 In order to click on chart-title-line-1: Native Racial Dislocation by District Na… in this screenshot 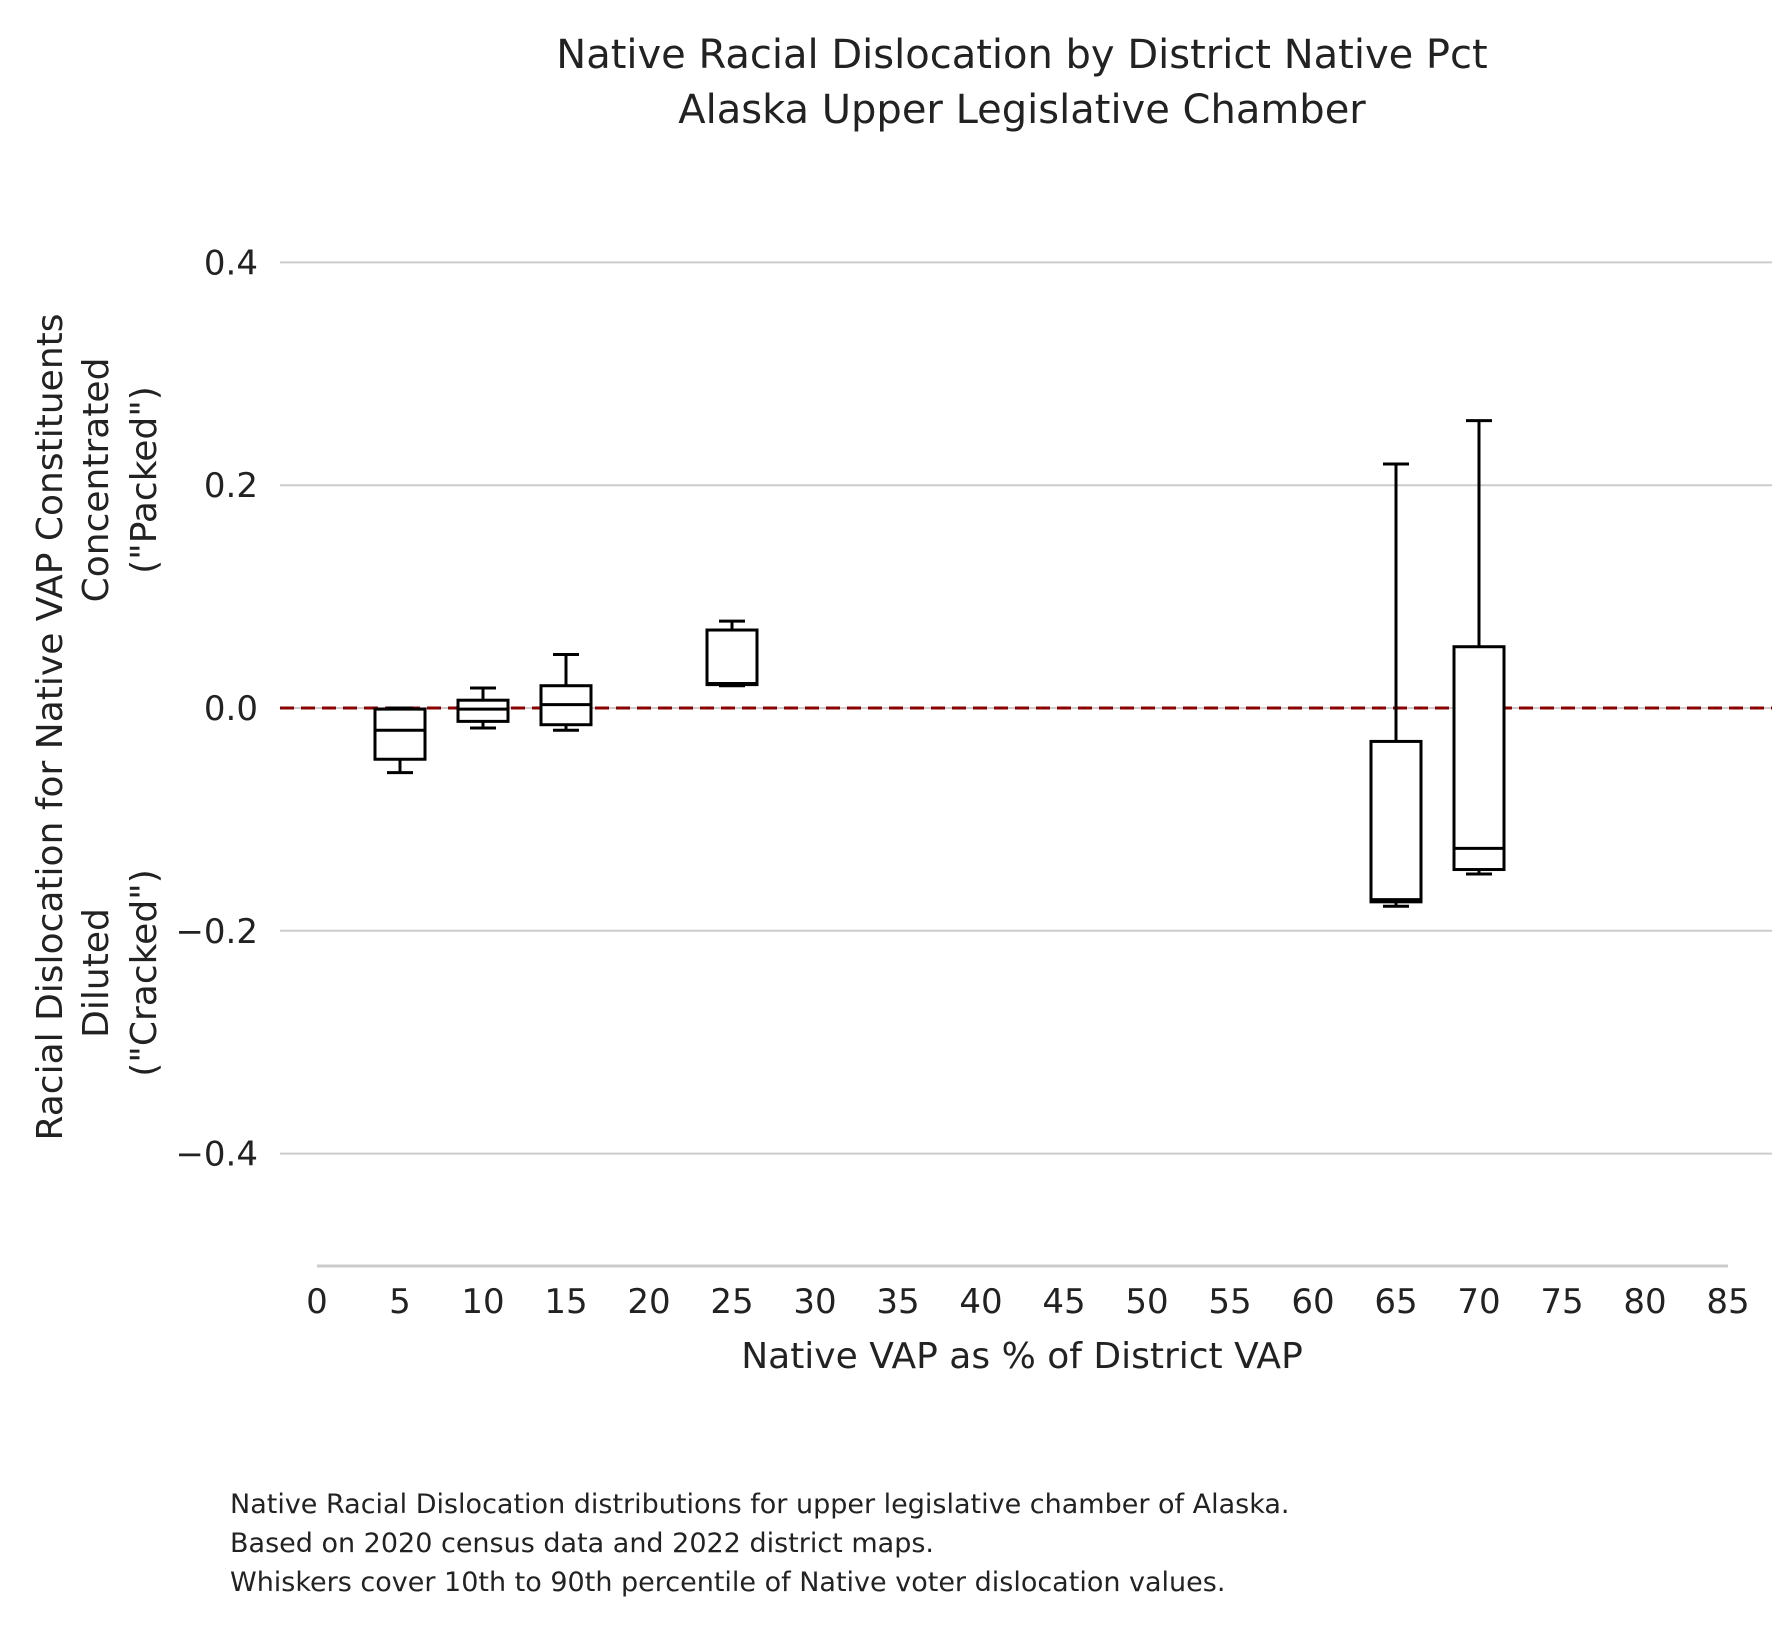, I will do `click(1021, 55)`.